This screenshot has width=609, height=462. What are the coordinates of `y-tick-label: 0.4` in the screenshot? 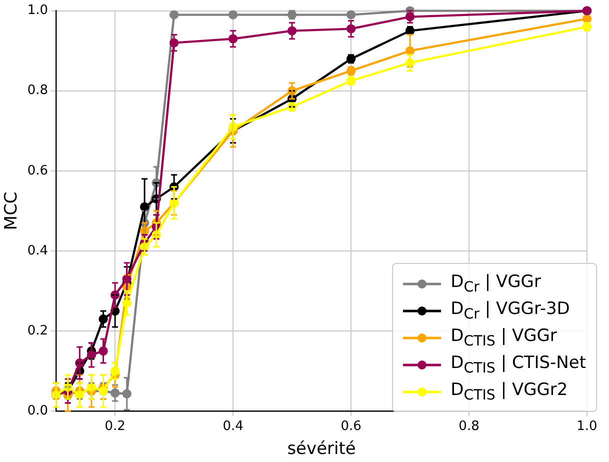 It's located at (37, 250).